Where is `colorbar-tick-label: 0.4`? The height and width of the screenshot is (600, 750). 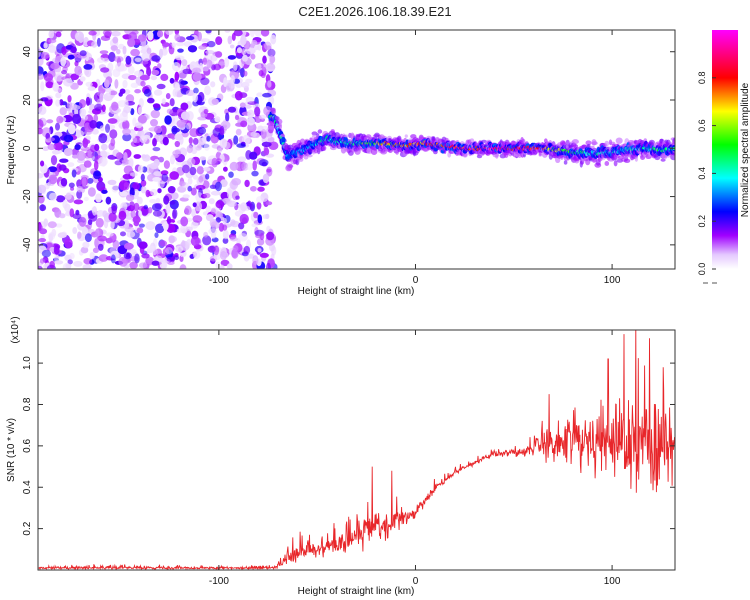 colorbar-tick-label: 0.4 is located at coordinates (702, 173).